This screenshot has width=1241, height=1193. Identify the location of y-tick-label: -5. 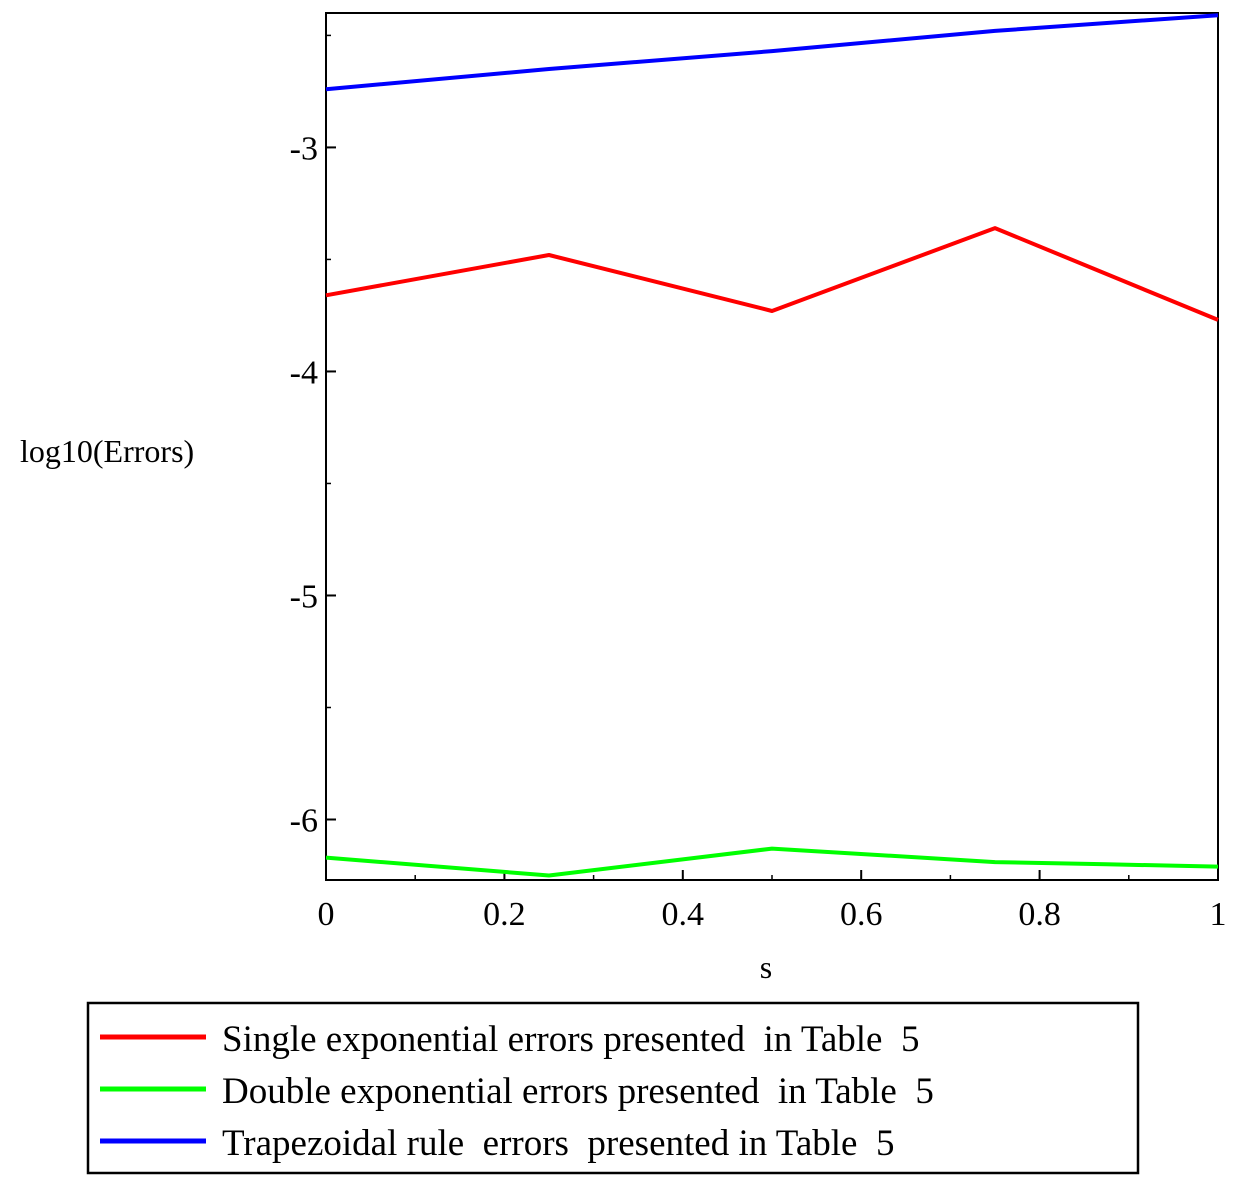
(304, 596).